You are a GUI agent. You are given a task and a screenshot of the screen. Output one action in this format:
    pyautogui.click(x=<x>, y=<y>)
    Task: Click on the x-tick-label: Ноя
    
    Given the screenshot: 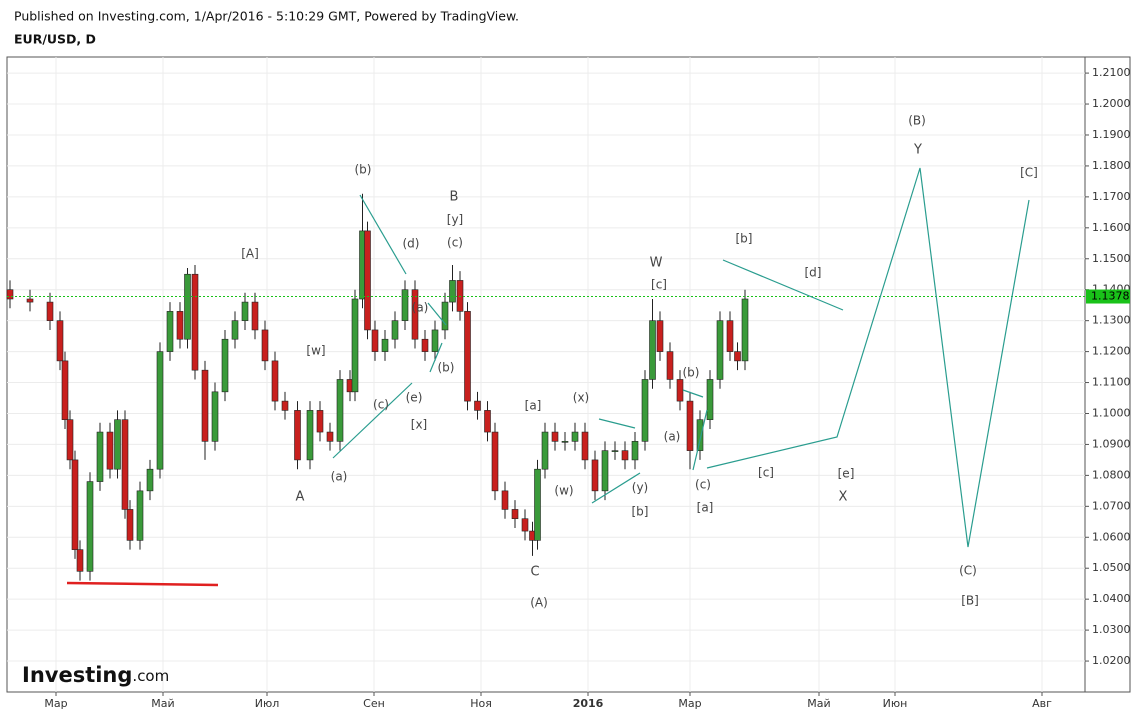 What is the action you would take?
    pyautogui.click(x=481, y=703)
    